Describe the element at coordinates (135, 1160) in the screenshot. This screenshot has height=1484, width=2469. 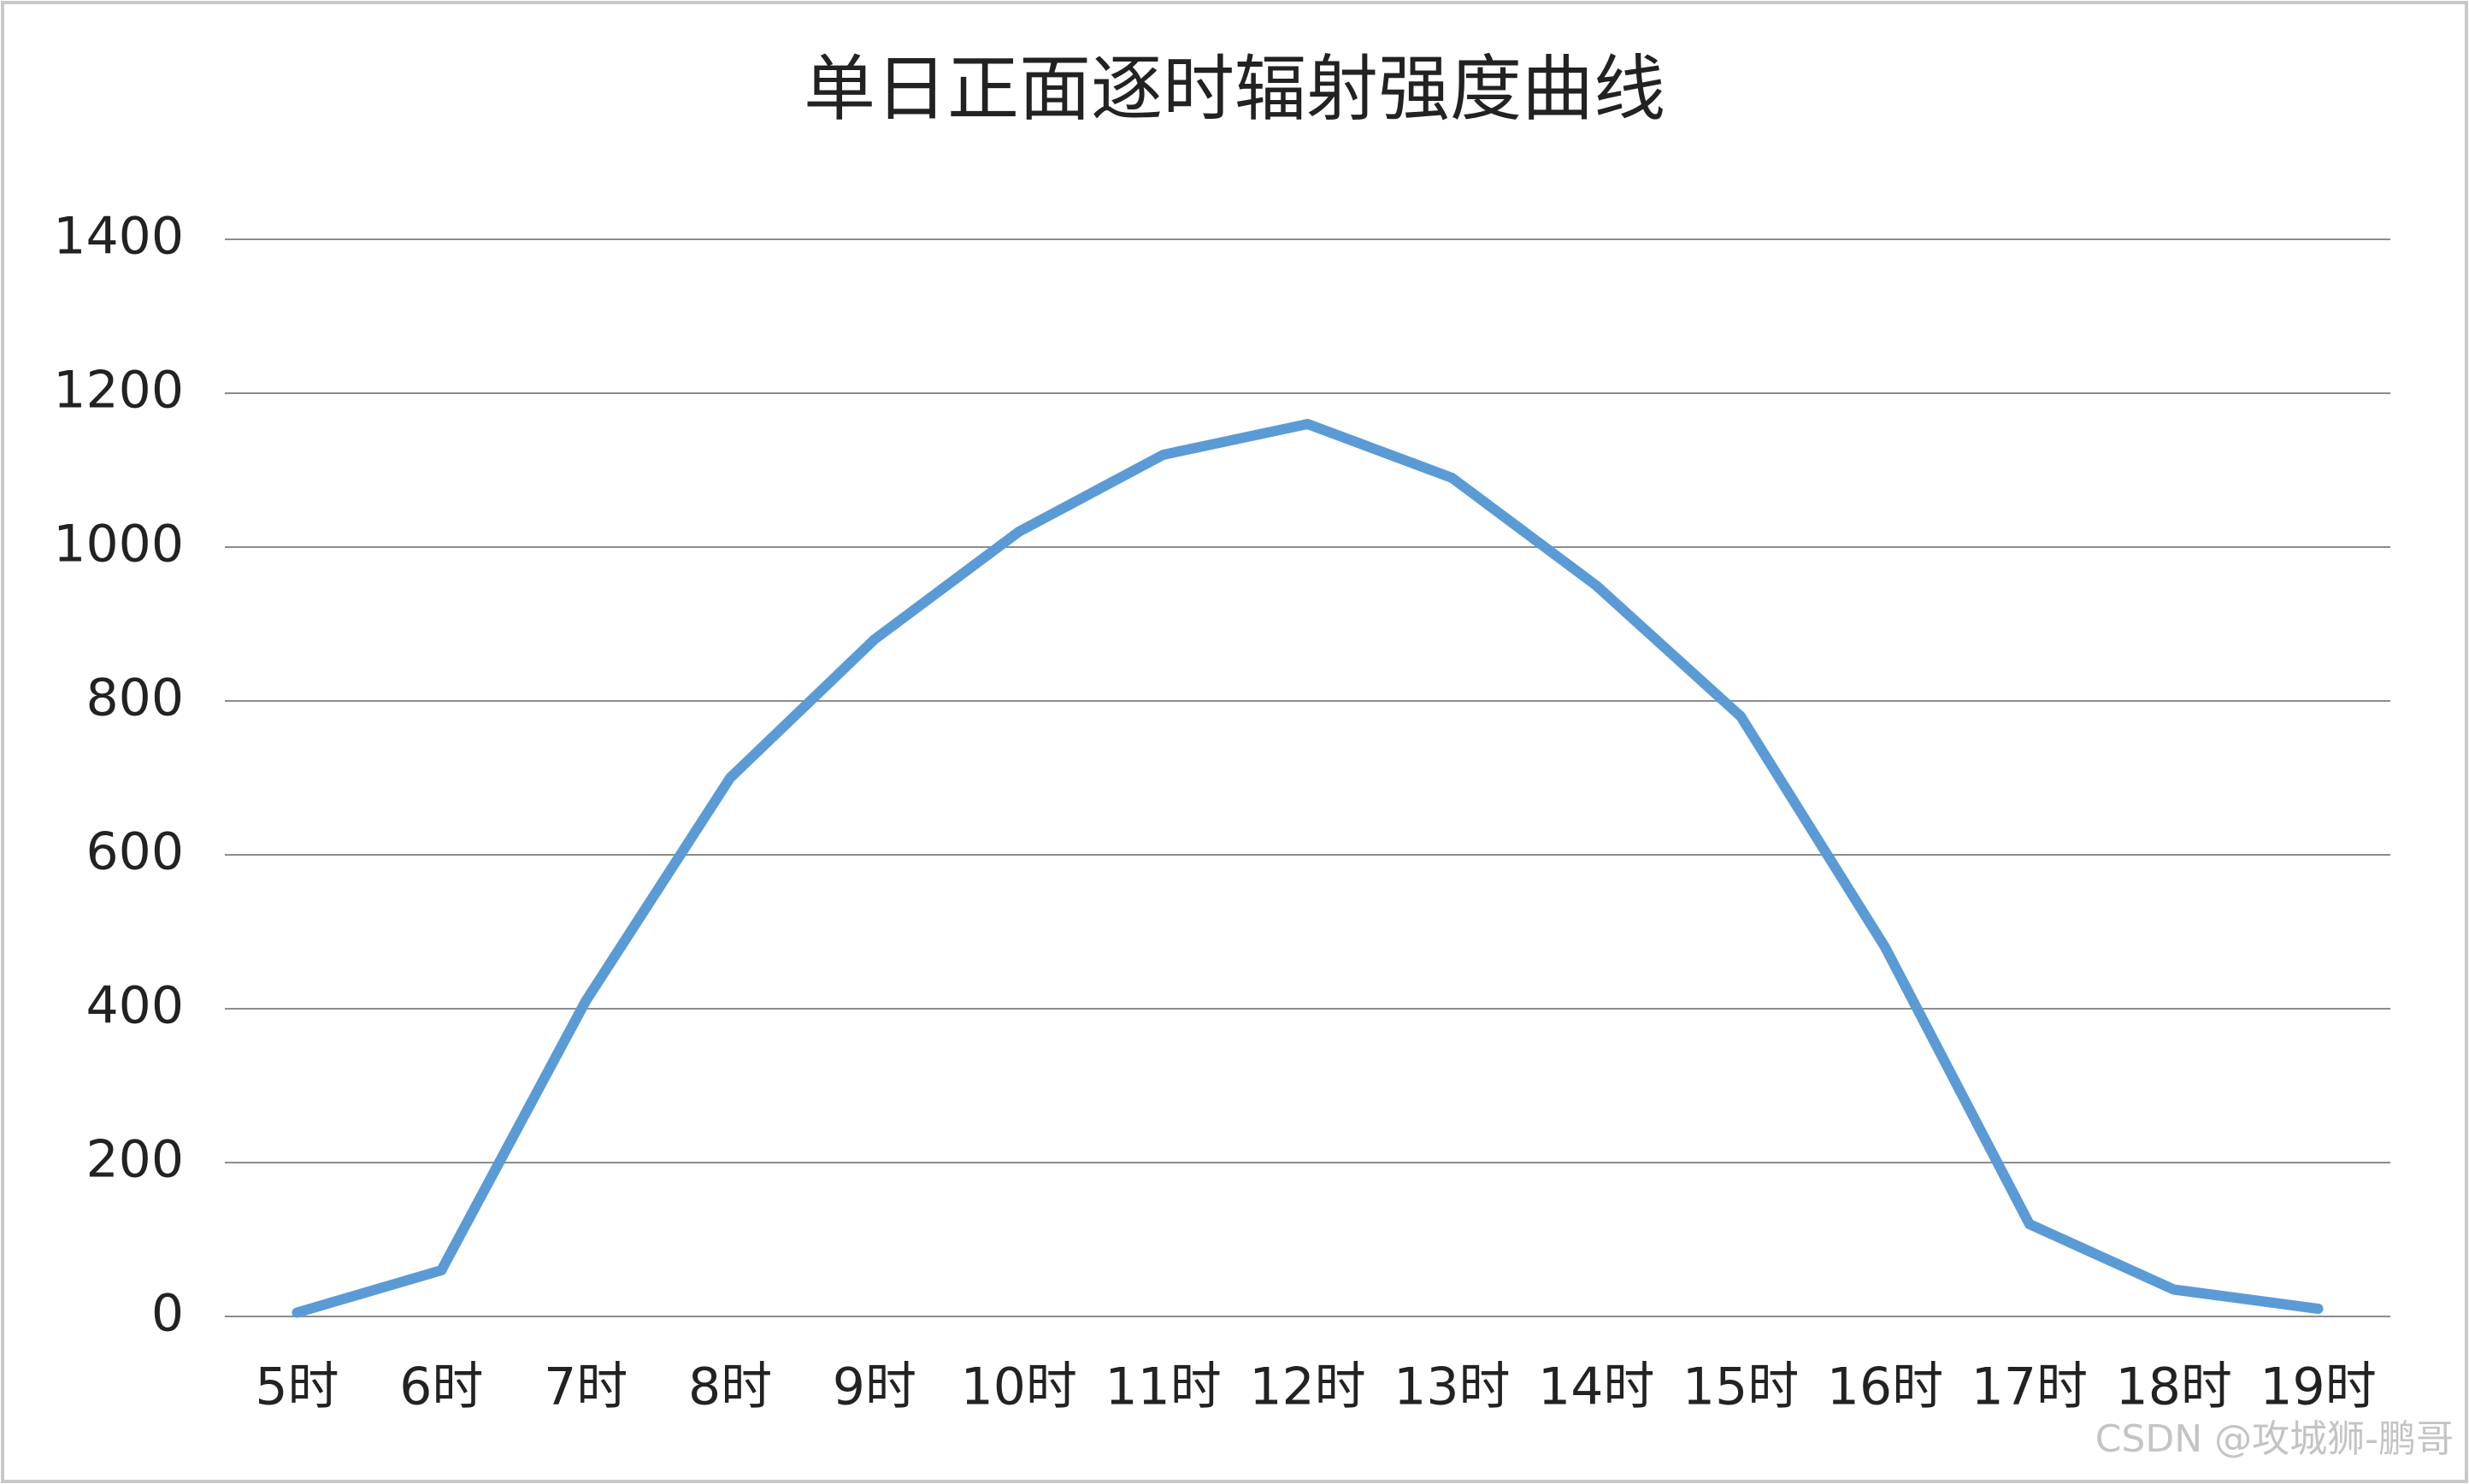
I see `y-tick-label: 200` at that location.